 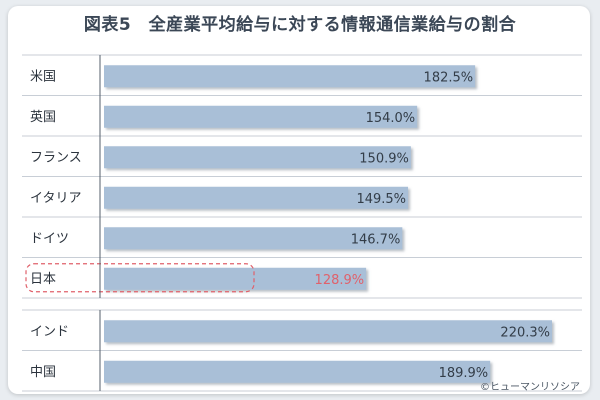 What do you see at coordinates (43, 117) in the screenshot?
I see `category-label: 英国` at bounding box center [43, 117].